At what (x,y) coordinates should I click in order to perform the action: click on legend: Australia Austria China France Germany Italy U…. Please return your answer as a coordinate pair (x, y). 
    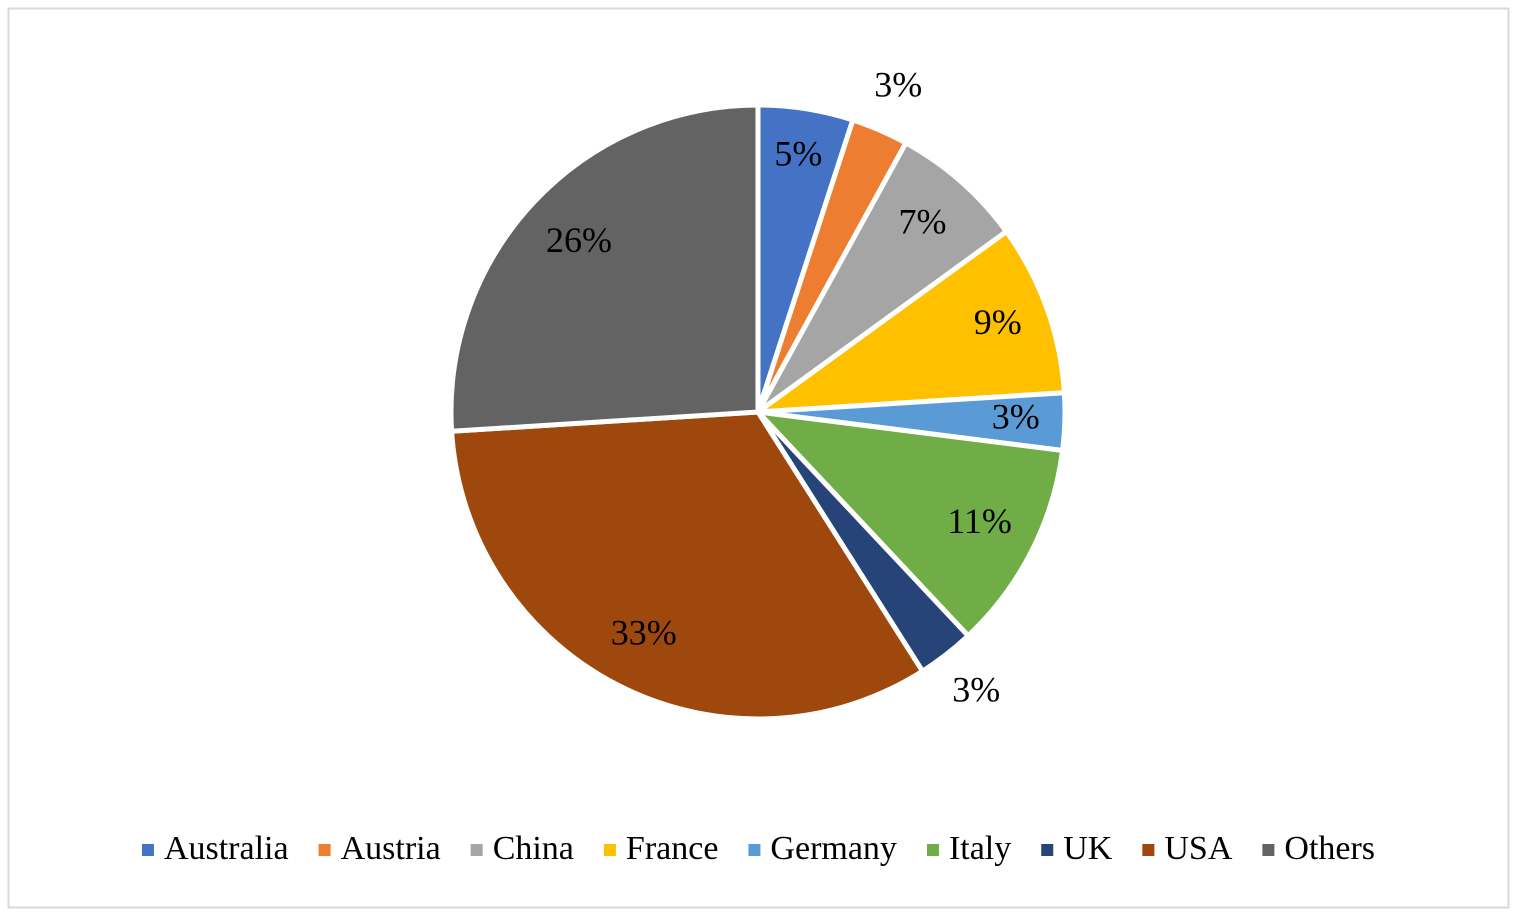
    Looking at the image, I should click on (758, 848).